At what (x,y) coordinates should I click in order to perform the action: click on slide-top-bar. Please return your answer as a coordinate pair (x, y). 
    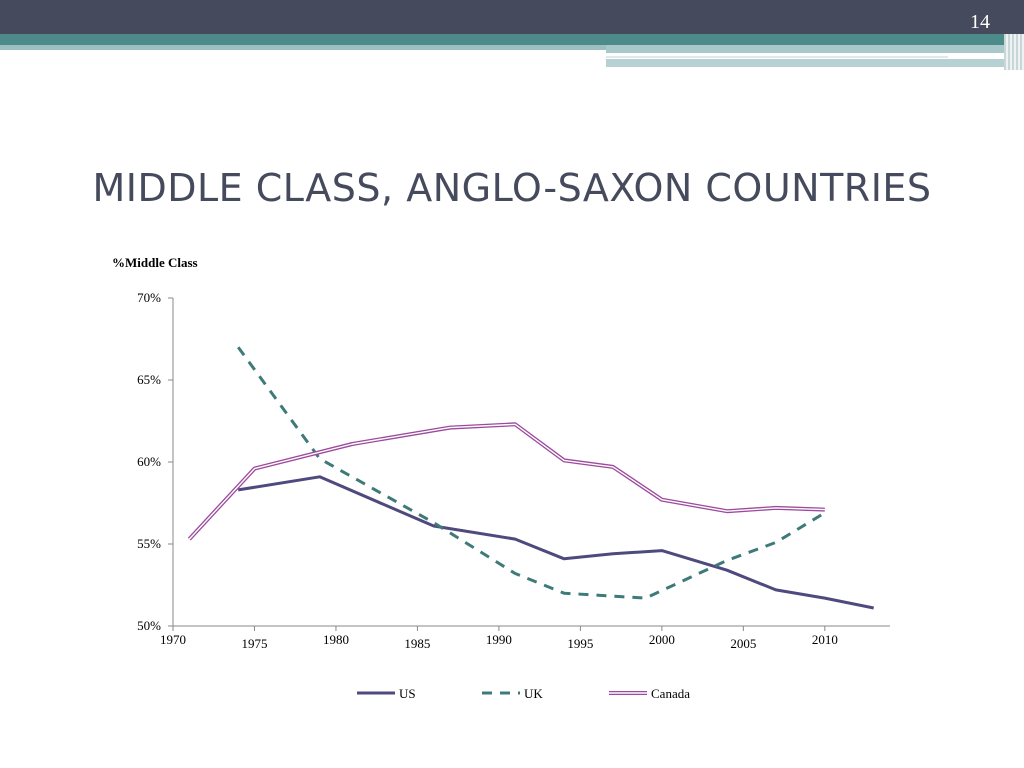
    Looking at the image, I should click on (512, 17).